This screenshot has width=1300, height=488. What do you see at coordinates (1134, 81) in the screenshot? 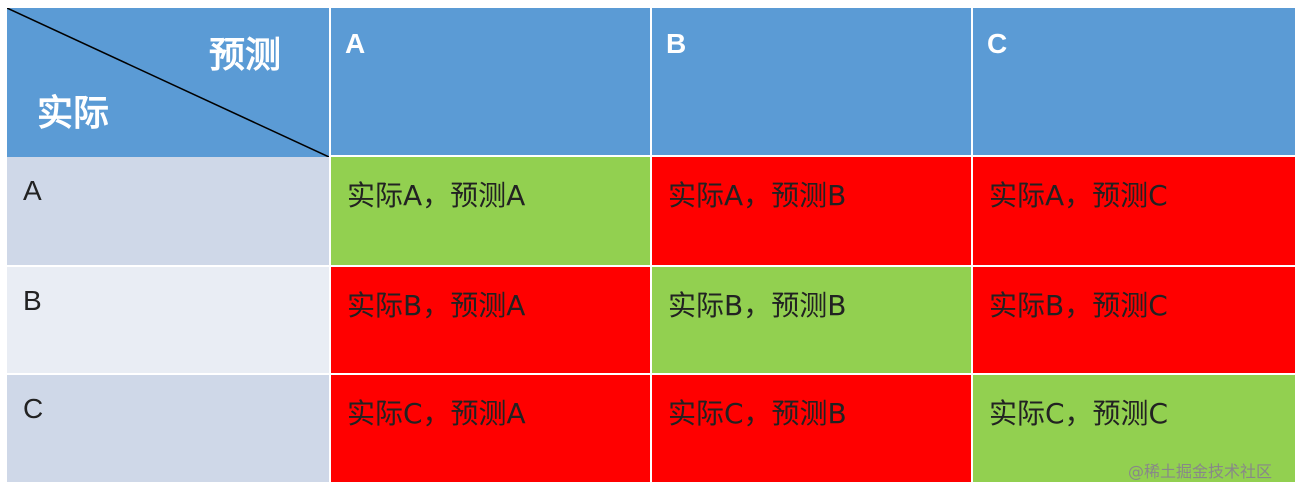
I see `column-header: C` at bounding box center [1134, 81].